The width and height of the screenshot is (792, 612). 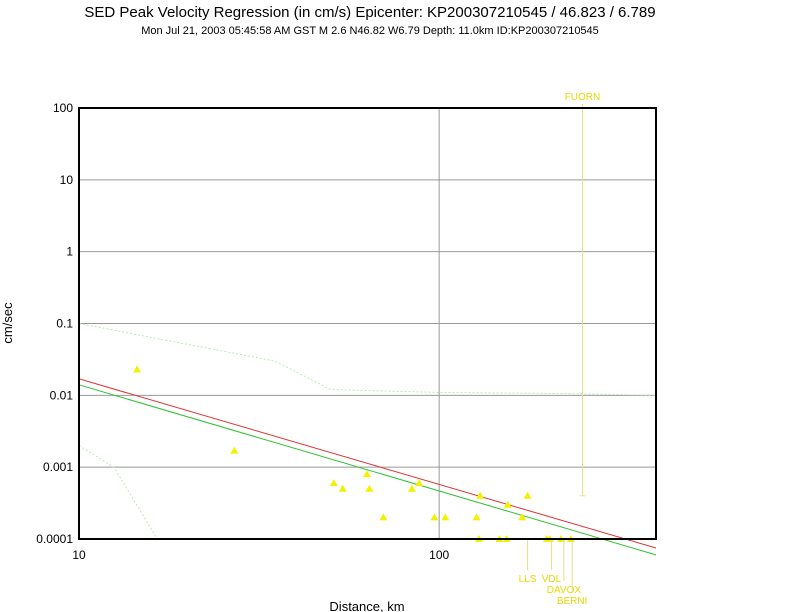 I want to click on y-tick-label: 0.1, so click(x=64, y=324).